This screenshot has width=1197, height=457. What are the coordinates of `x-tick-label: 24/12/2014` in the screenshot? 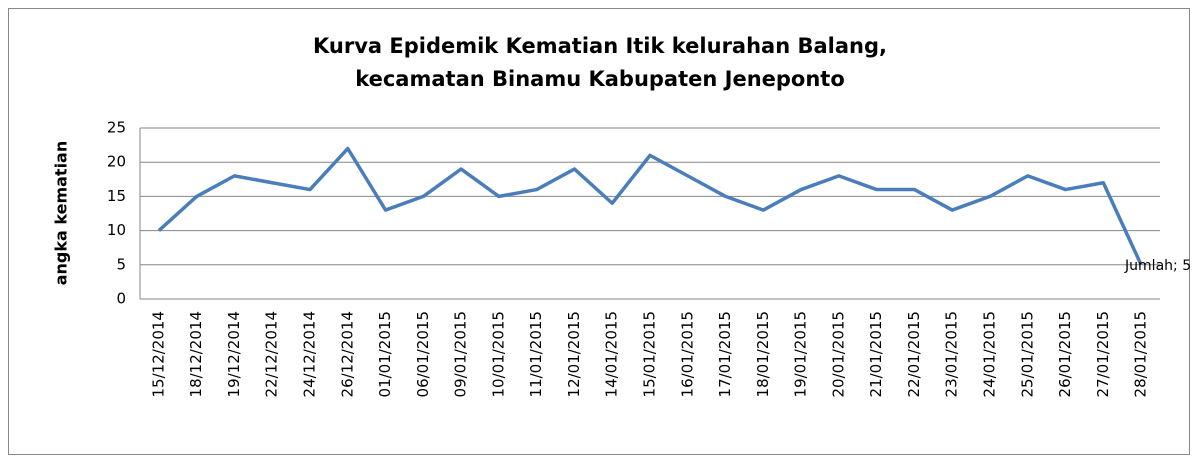 It's located at (310, 354).